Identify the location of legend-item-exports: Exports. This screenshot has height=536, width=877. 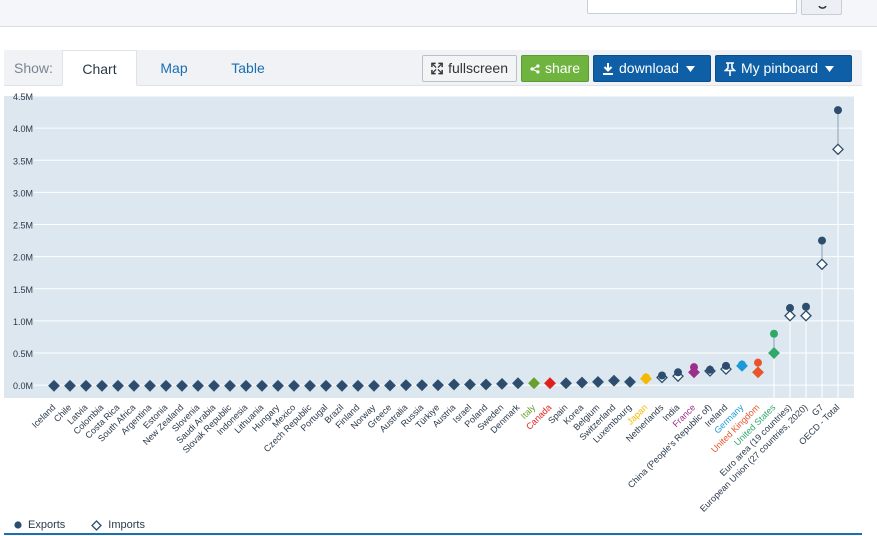
(39, 525).